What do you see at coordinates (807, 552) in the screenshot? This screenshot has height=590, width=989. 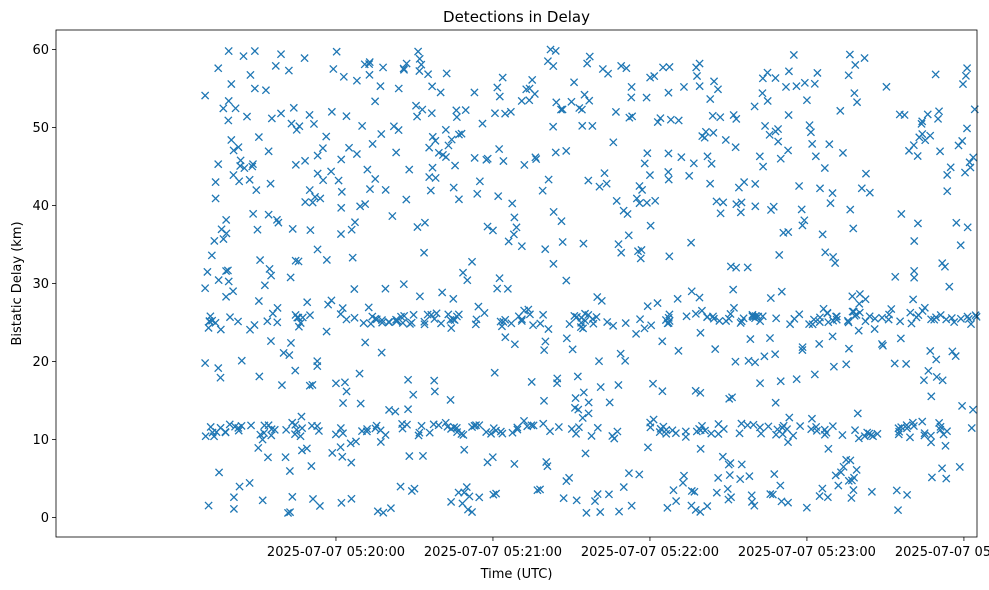 I see `x-tick-label: 2025-07-07 05:23:00` at bounding box center [807, 552].